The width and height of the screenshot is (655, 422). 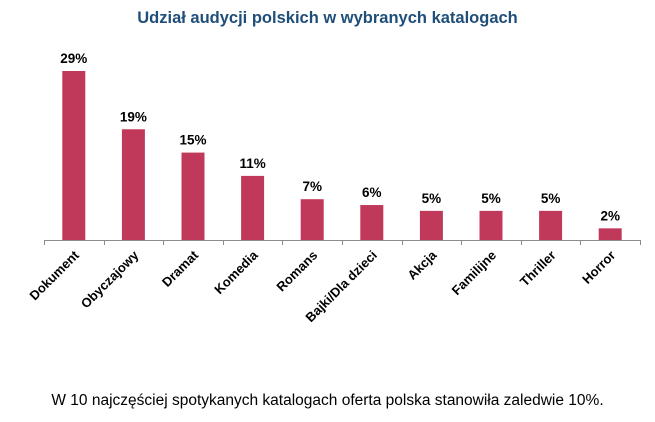 What do you see at coordinates (372, 222) in the screenshot?
I see `bar-bajki-dla-dzieci` at bounding box center [372, 222].